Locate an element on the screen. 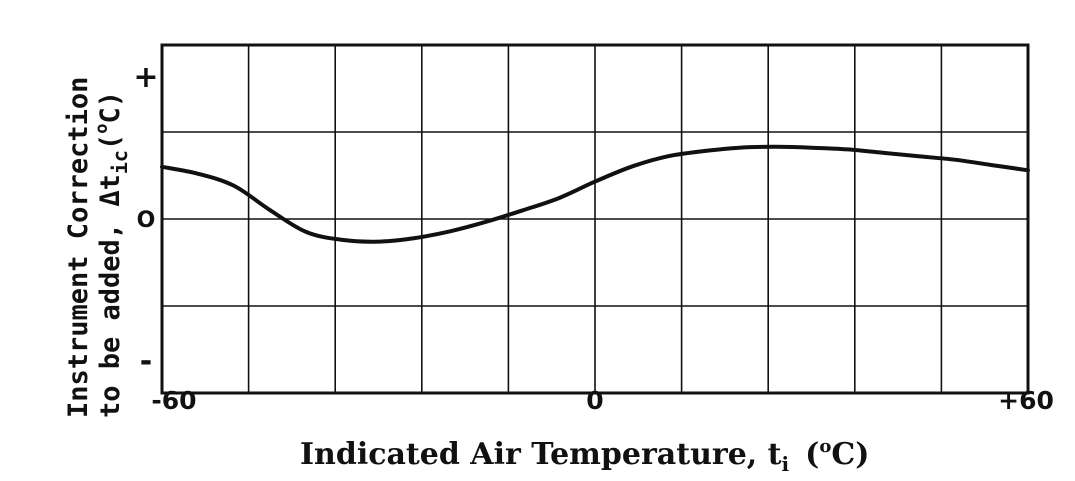 Image resolution: width=1075 pixels, height=481 pixels. x-tick-label: -60 is located at coordinates (173, 400).